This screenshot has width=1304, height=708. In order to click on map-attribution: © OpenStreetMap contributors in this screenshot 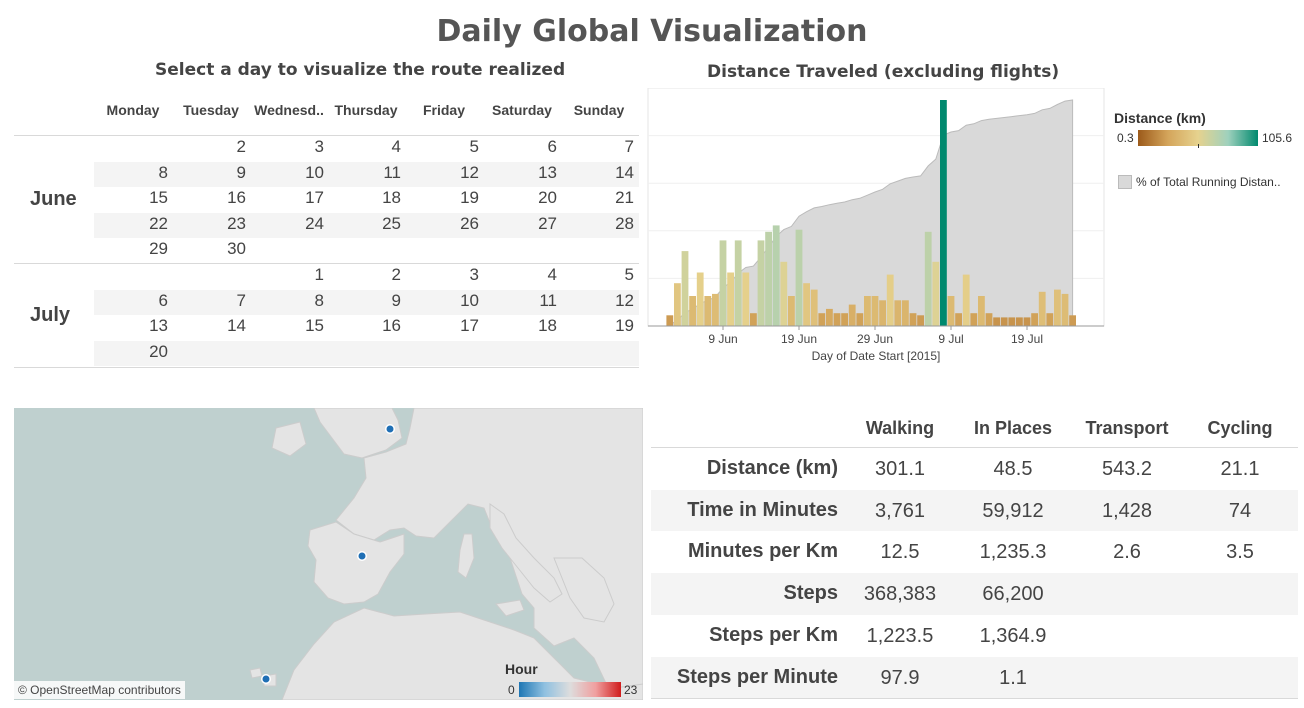, I will do `click(99, 690)`.